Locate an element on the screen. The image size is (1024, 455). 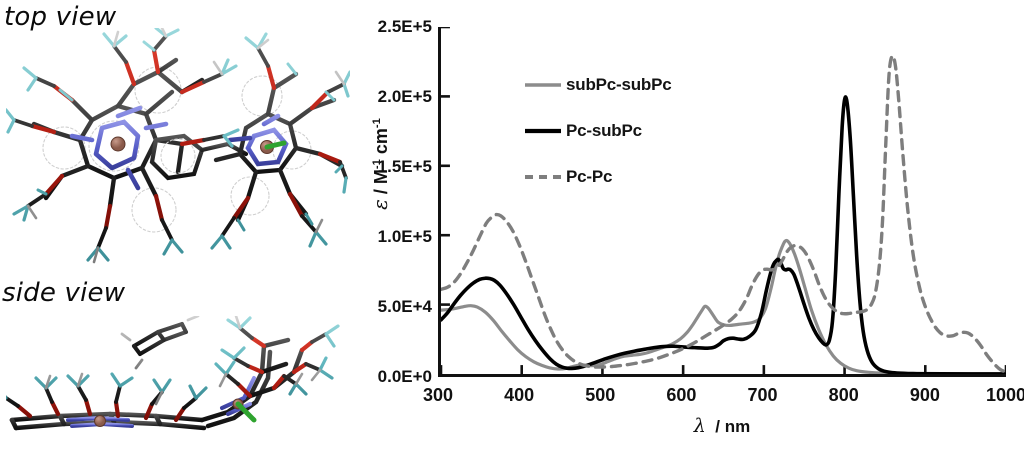
molecule-side-view-svg is located at coordinates (173, 373).